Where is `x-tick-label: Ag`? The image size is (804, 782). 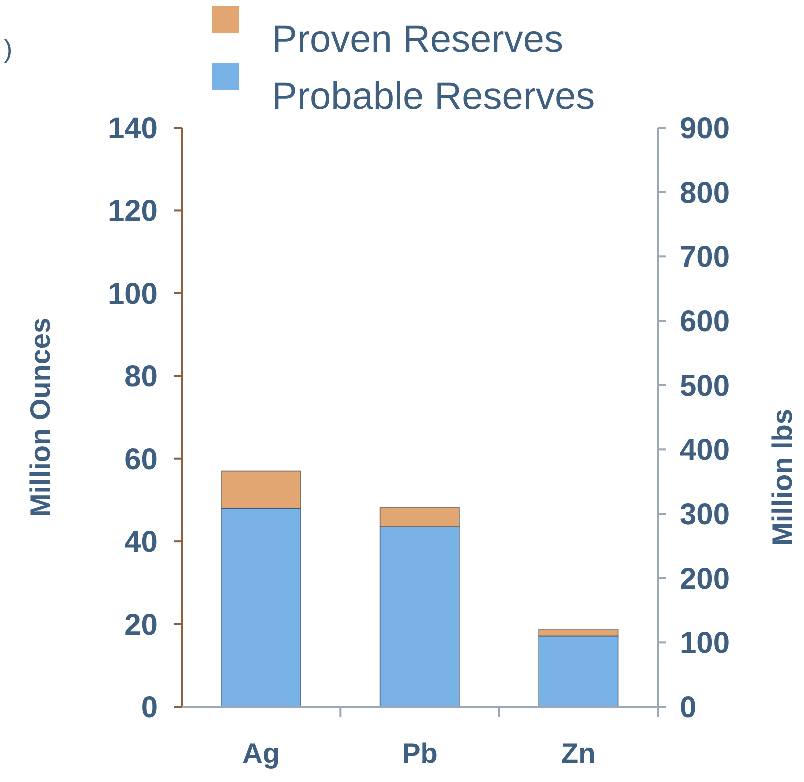
x-tick-label: Ag is located at coordinates (261, 753).